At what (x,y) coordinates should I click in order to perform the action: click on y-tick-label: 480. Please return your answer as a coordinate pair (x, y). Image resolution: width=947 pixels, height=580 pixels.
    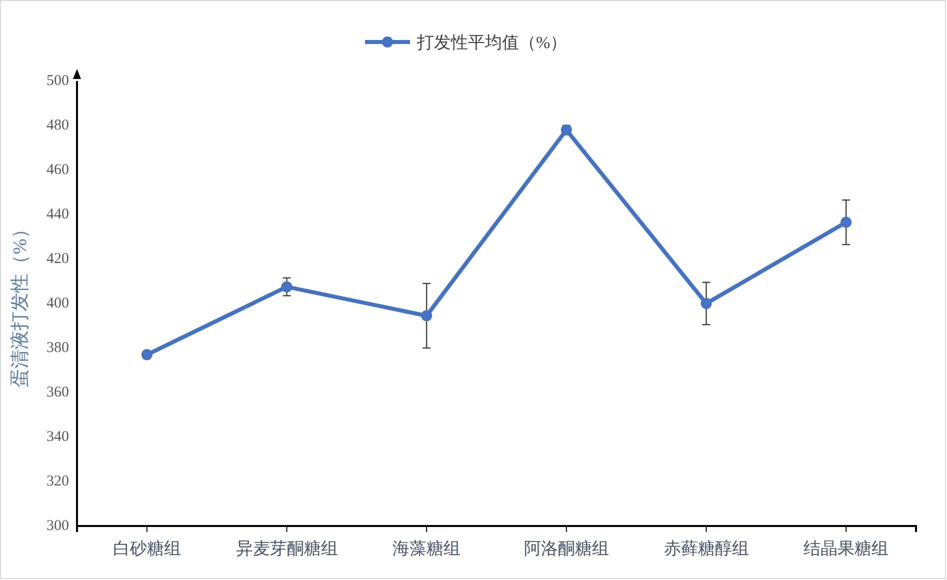
    Looking at the image, I should click on (57, 126).